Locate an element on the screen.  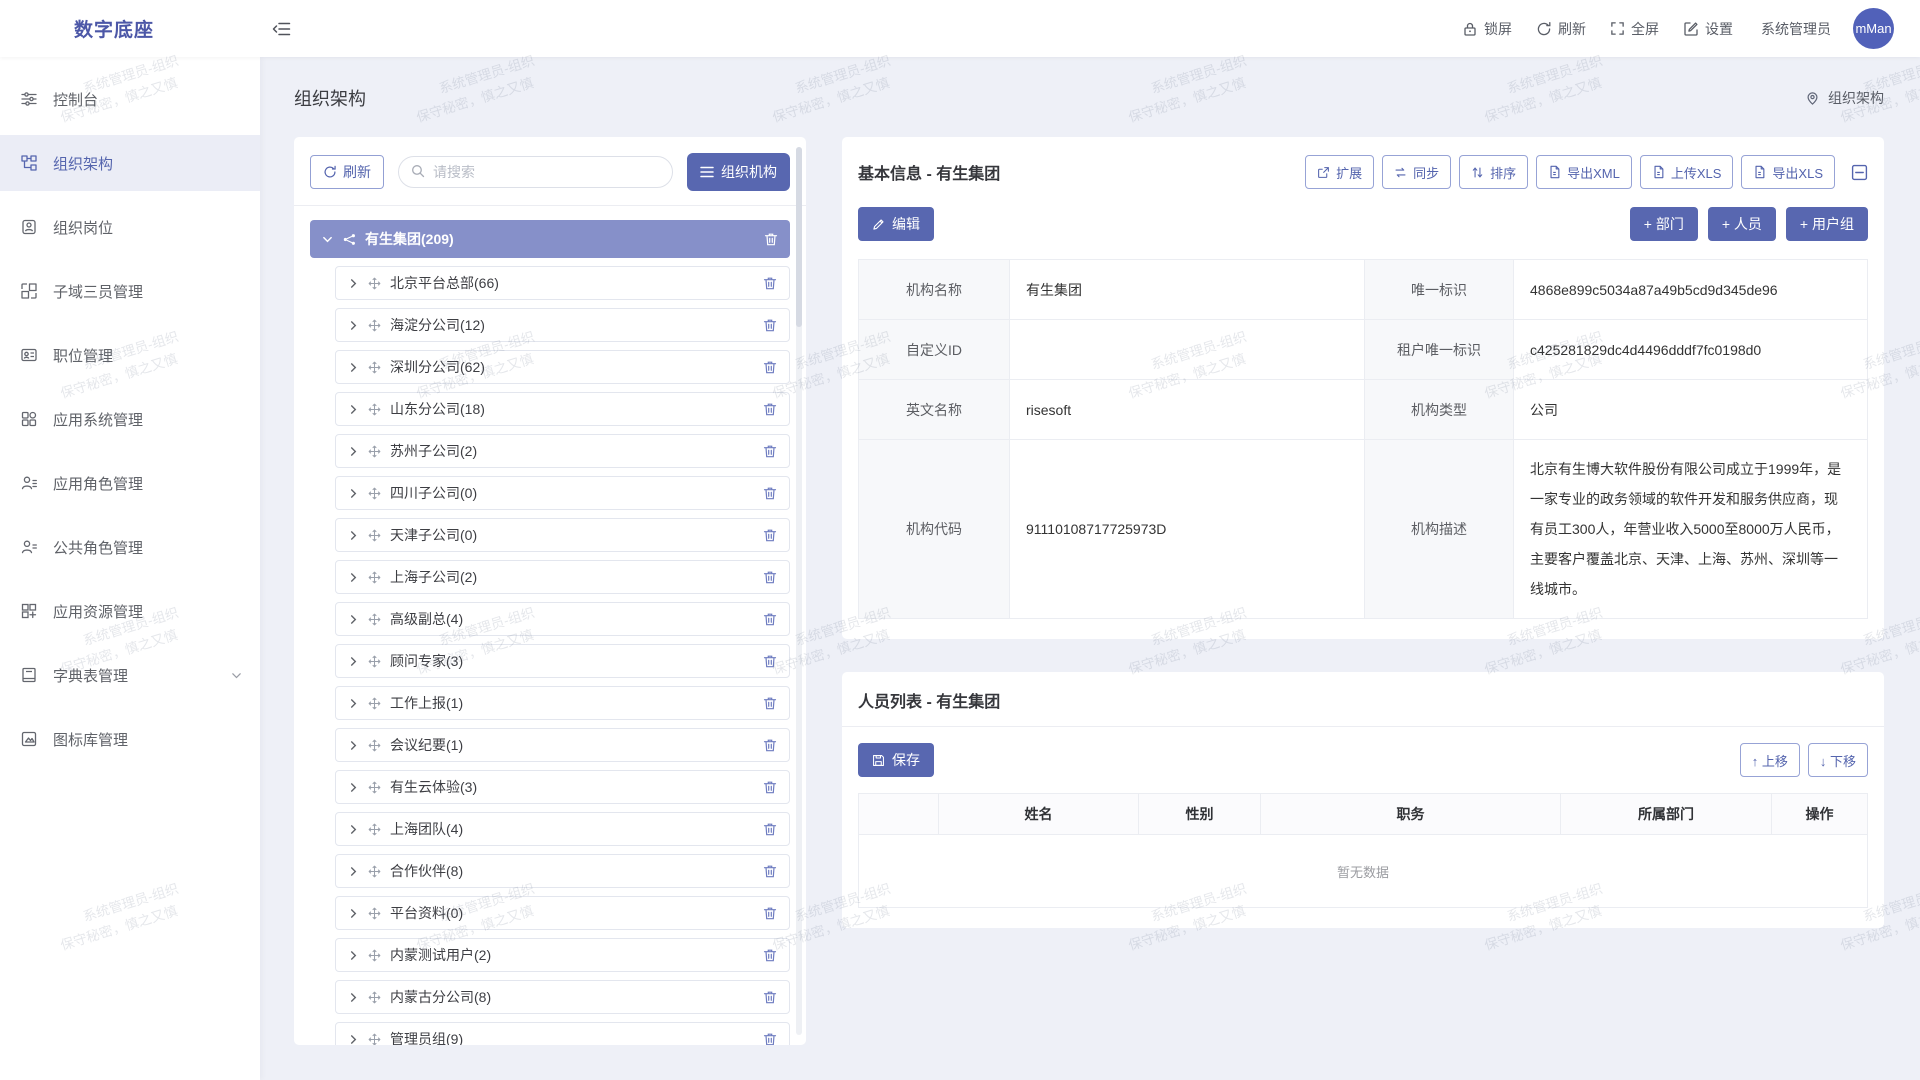
refresh-page-button: 刷新 is located at coordinates (1561, 29).